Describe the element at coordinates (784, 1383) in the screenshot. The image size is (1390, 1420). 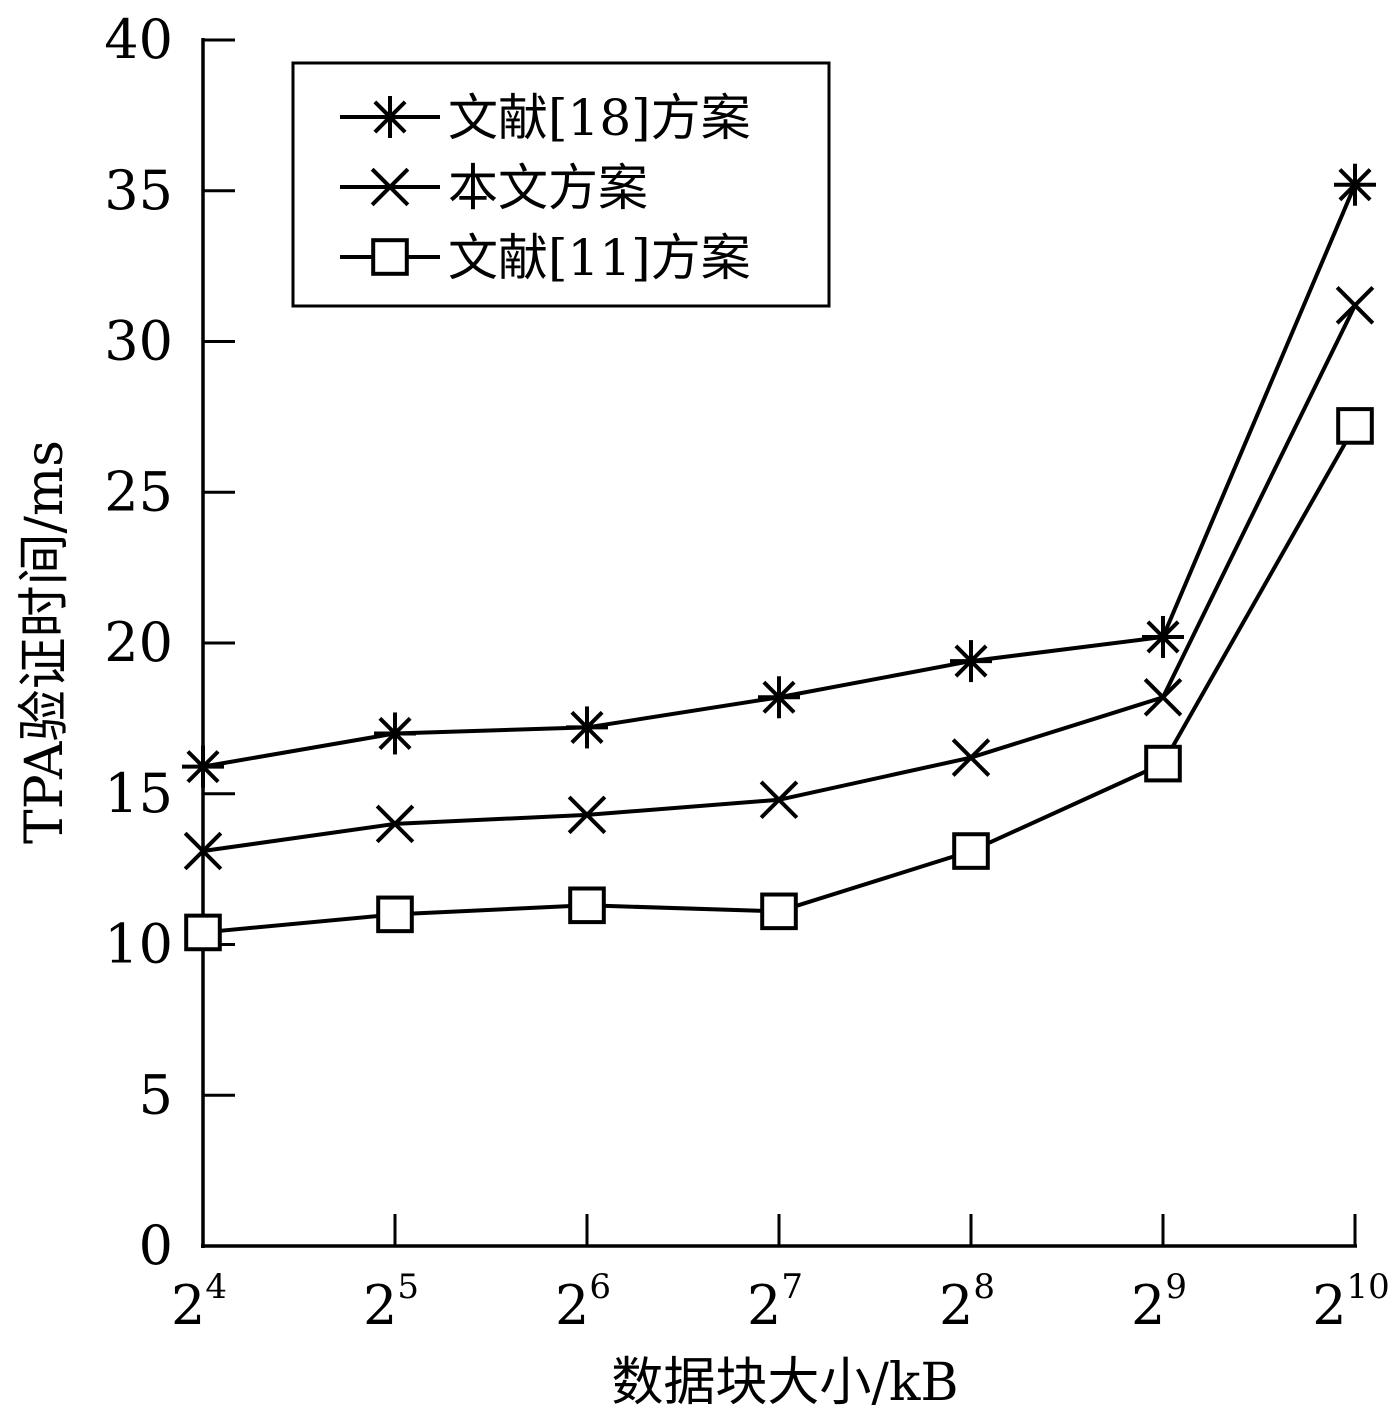
I see `x-axis-title: 数据块大小/kB` at that location.